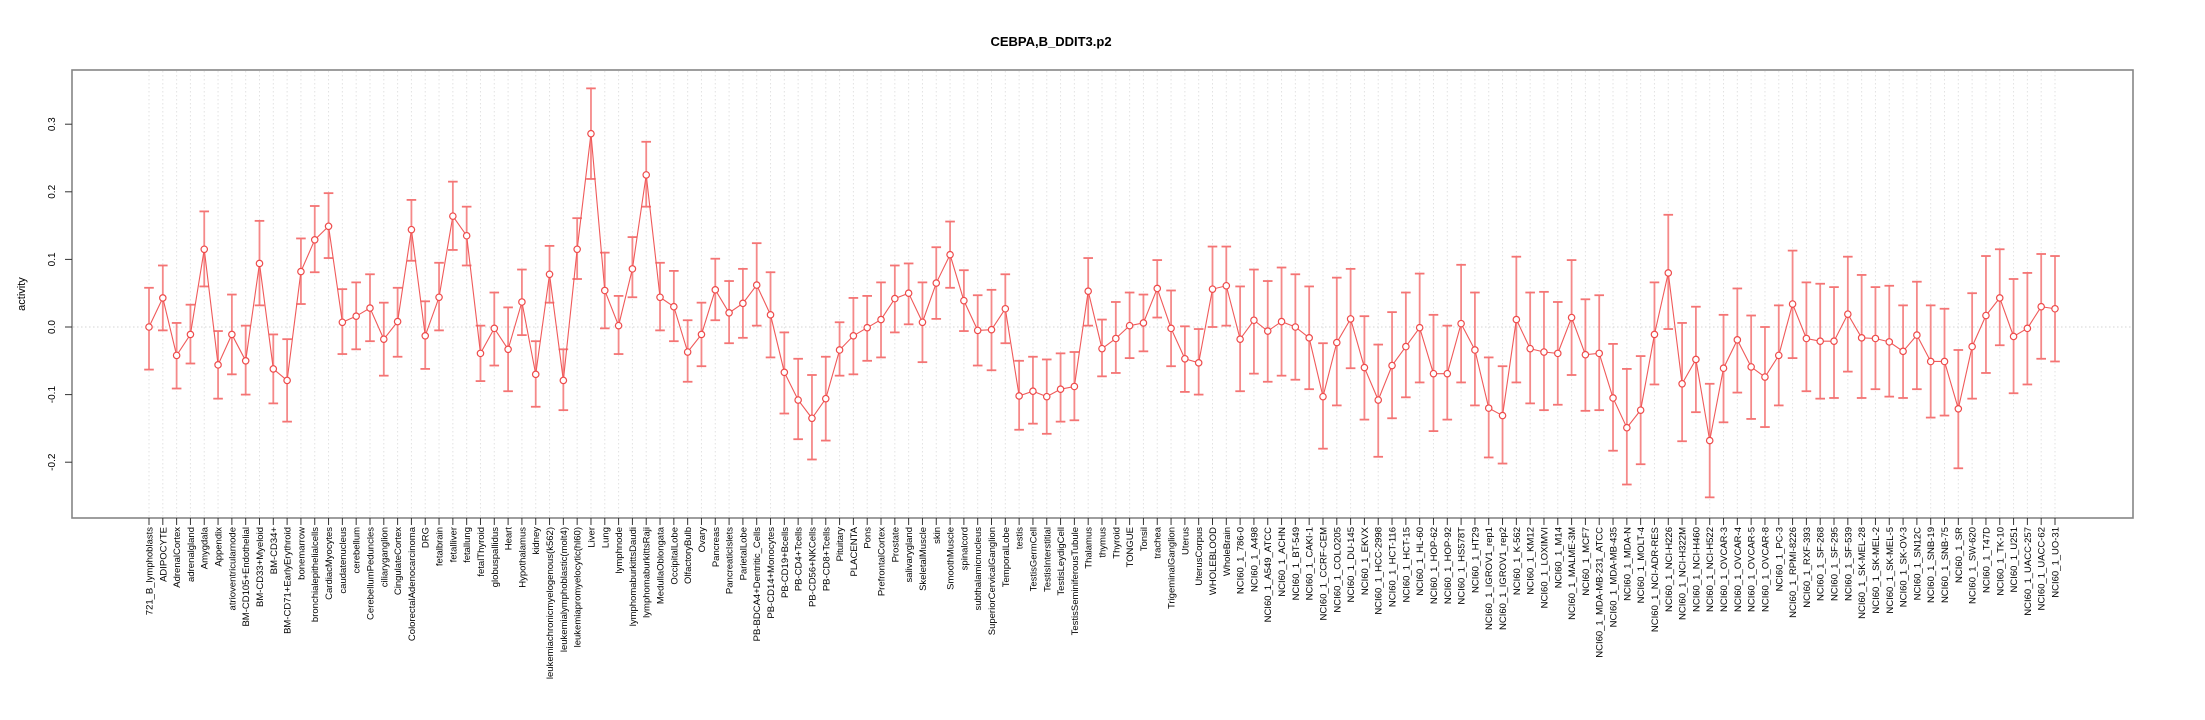 This screenshot has width=2205, height=720. What do you see at coordinates (578, 587) in the screenshot?
I see `x-tick-label: leukemiapromyelocytic(hl60)` at bounding box center [578, 587].